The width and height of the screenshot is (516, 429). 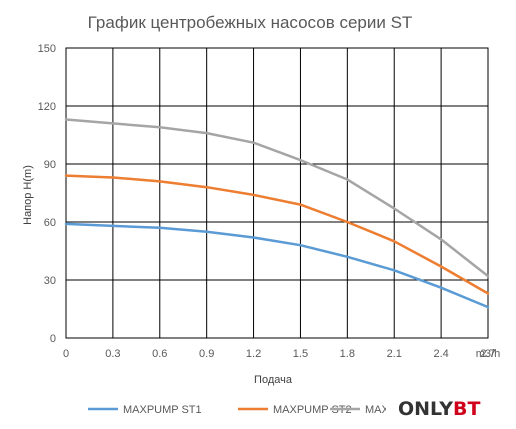 I want to click on x-tick-label: 1.8, so click(x=347, y=354).